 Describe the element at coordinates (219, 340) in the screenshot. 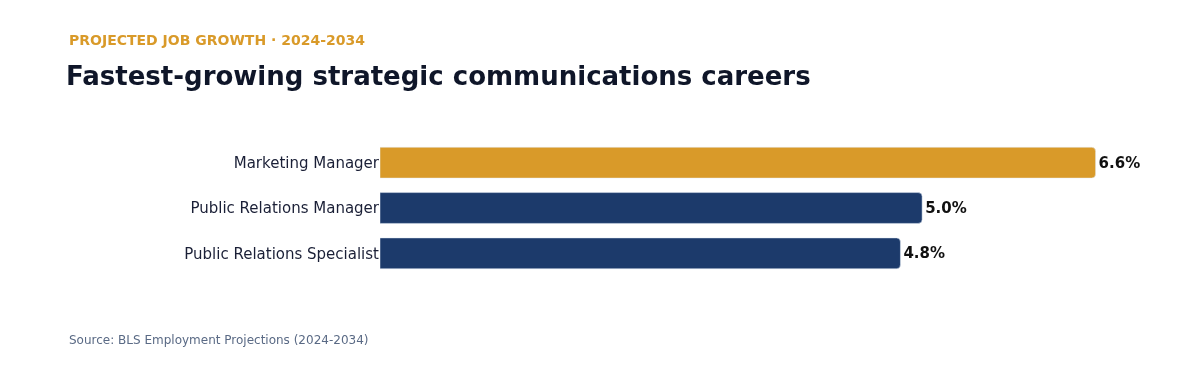

I see `source-note: Source: BLS Employment Projections (2024-2034)` at that location.